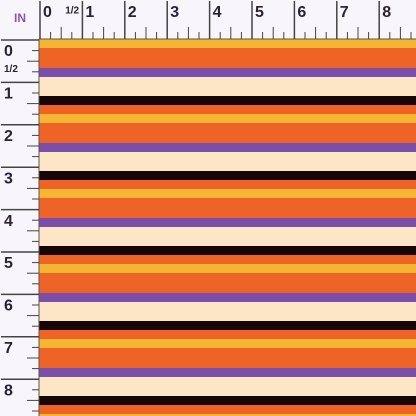  Describe the element at coordinates (8, 390) in the screenshot. I see `left-ruler-label: 8` at that location.